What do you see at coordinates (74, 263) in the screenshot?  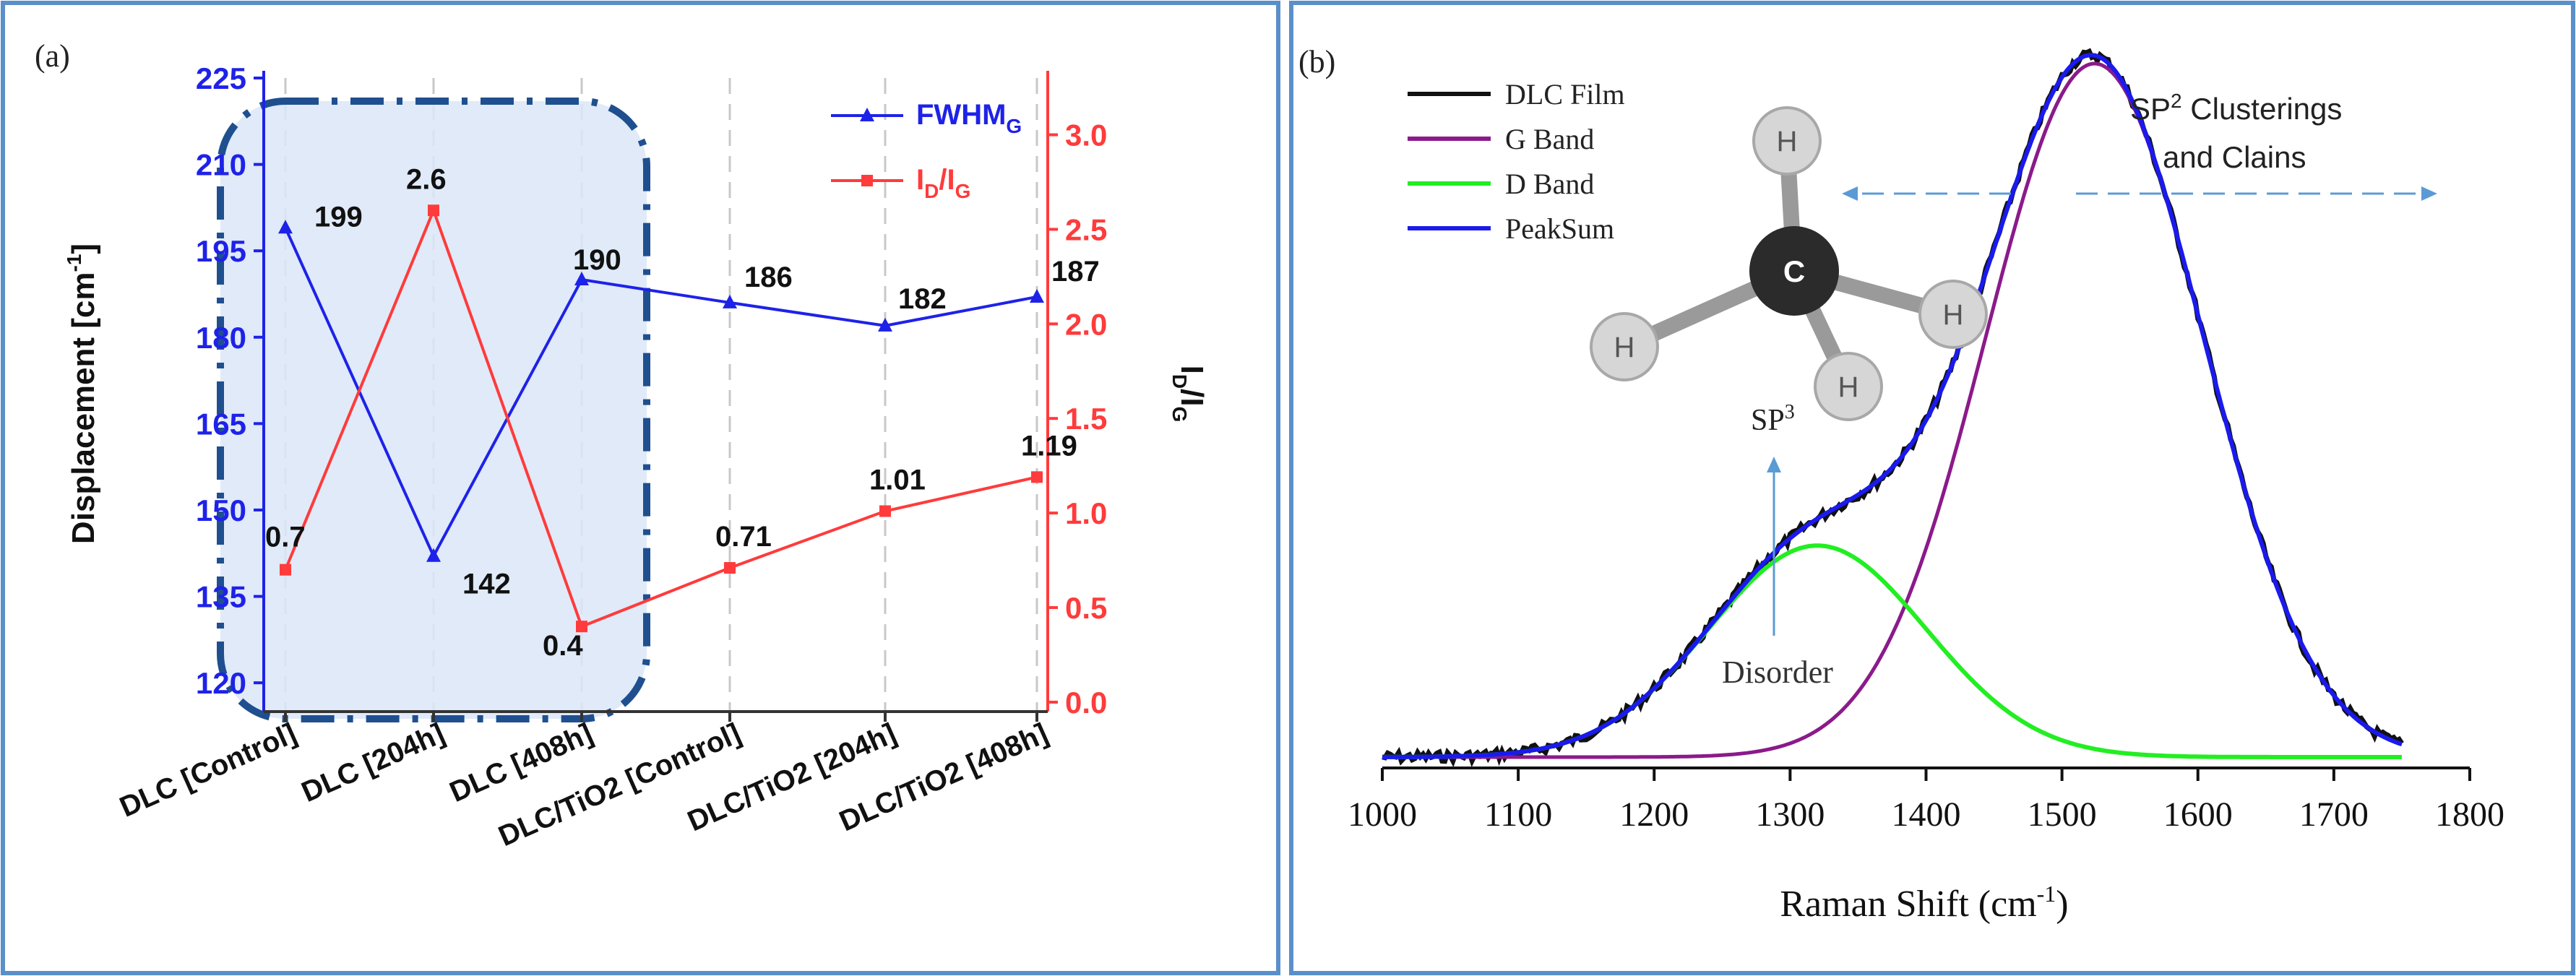 I see `left-axis-title-sup: -1` at bounding box center [74, 263].